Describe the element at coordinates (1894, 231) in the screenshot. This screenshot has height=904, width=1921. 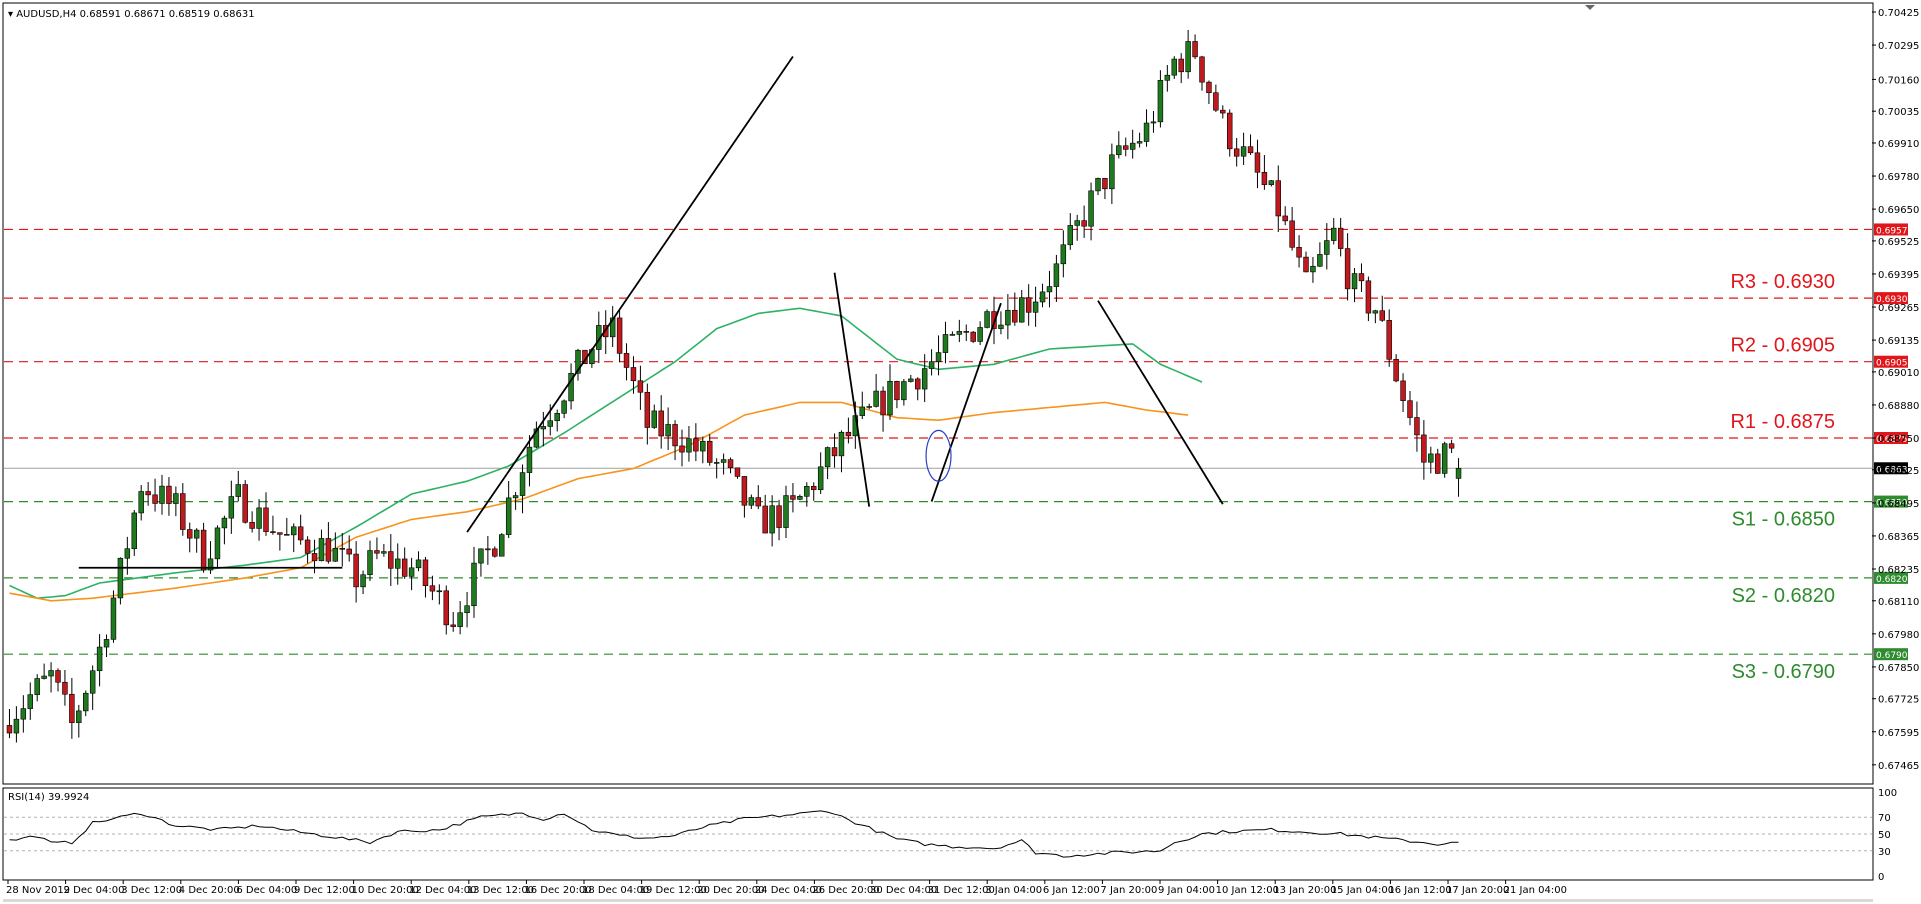
I see `level-tag-6: 0.69570` at that location.